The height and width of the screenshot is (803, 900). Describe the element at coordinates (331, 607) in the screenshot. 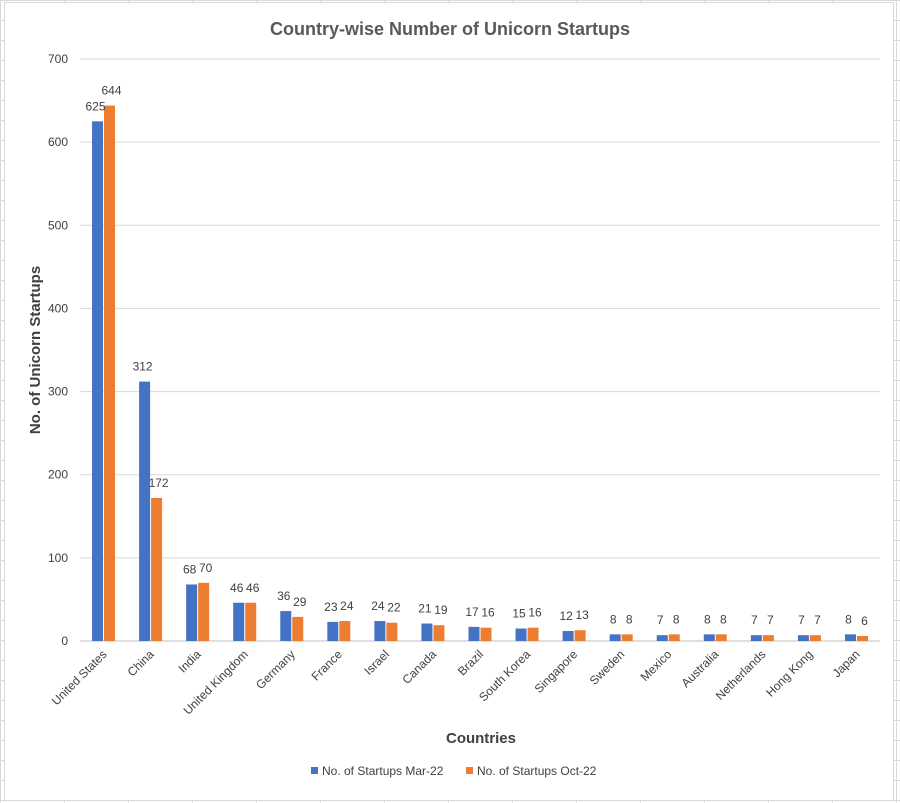

I see `data-label: 23` at that location.